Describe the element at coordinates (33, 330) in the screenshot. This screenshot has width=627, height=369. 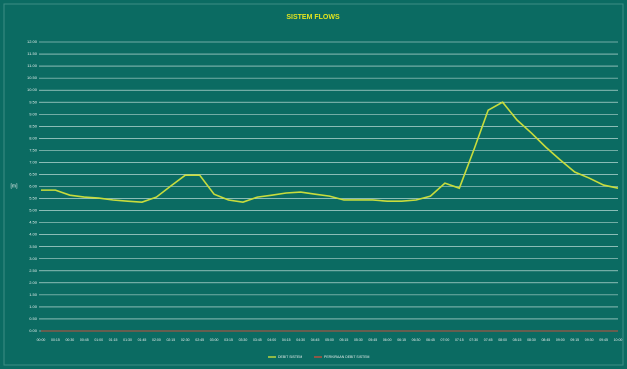
I see `y-tick-label: 0.00` at that location.